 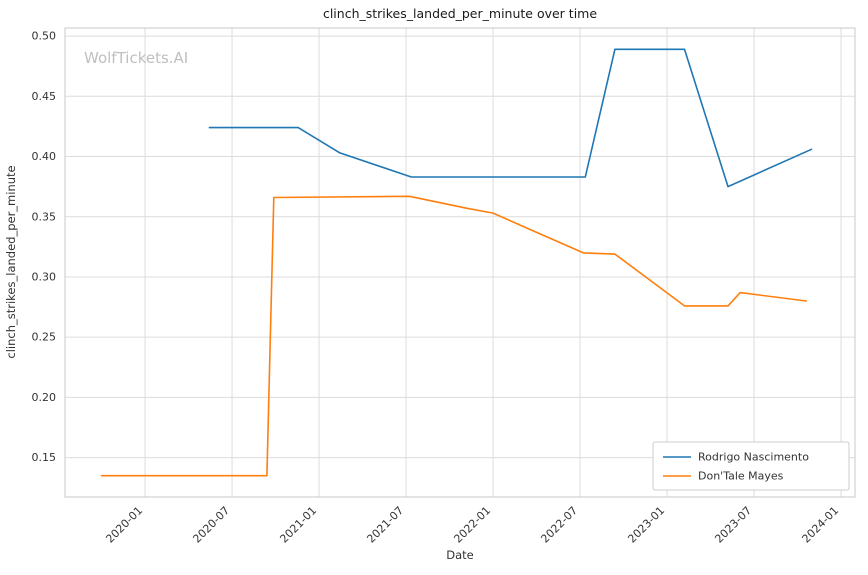 I want to click on y-tick-label: 0.30, so click(x=44, y=276).